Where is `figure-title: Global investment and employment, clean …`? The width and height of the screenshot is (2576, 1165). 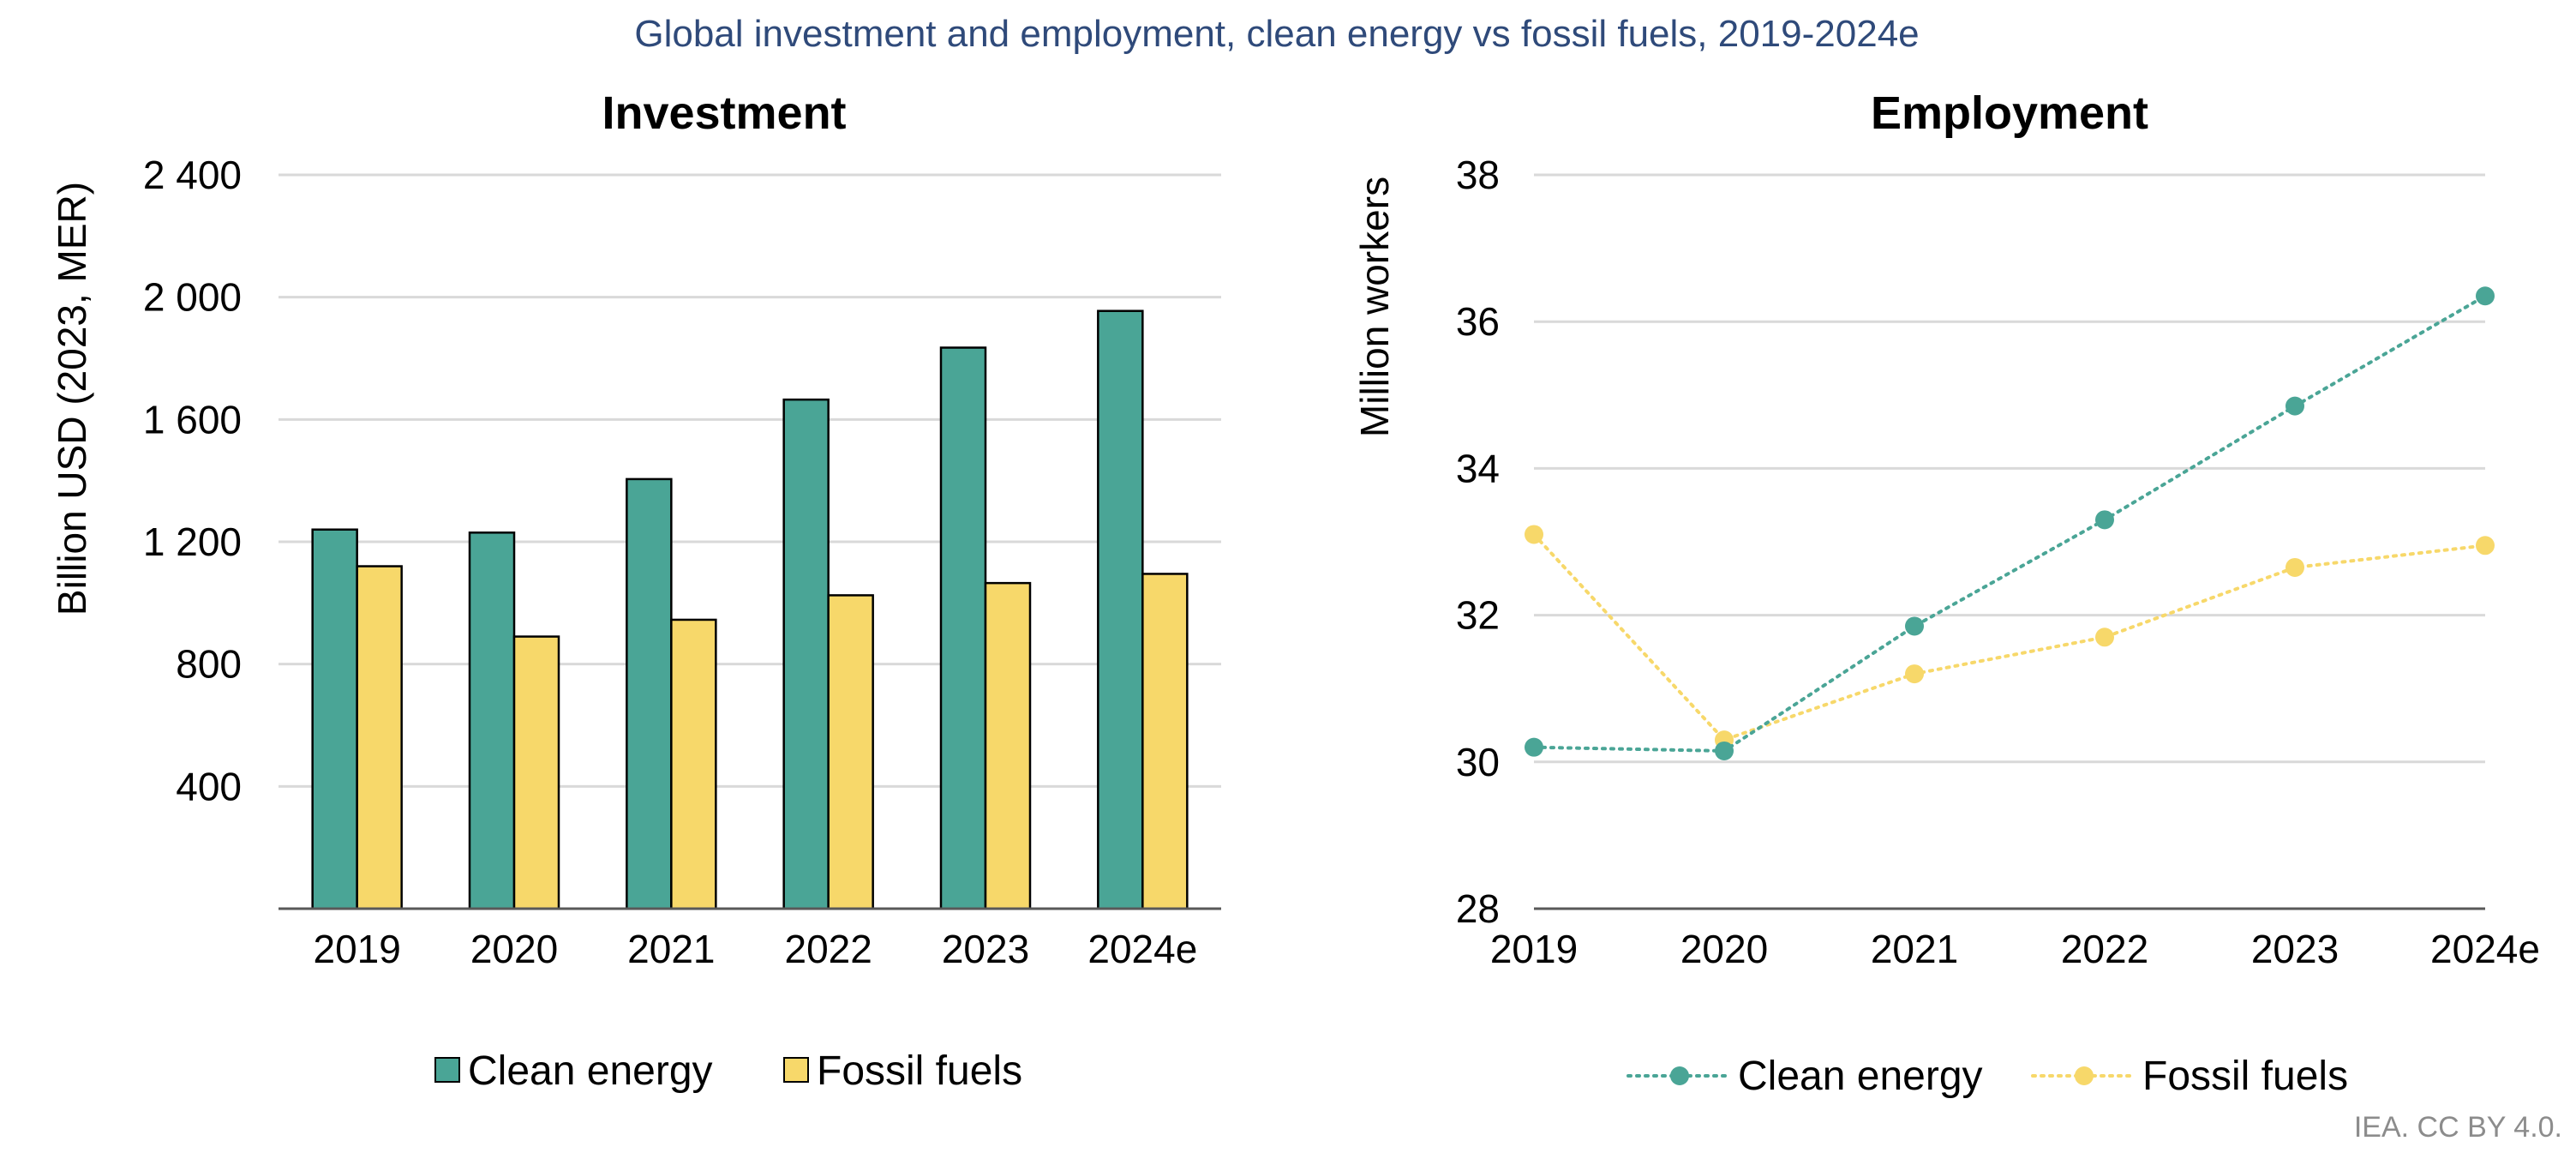
figure-title: Global investment and employment, clean … is located at coordinates (1276, 34).